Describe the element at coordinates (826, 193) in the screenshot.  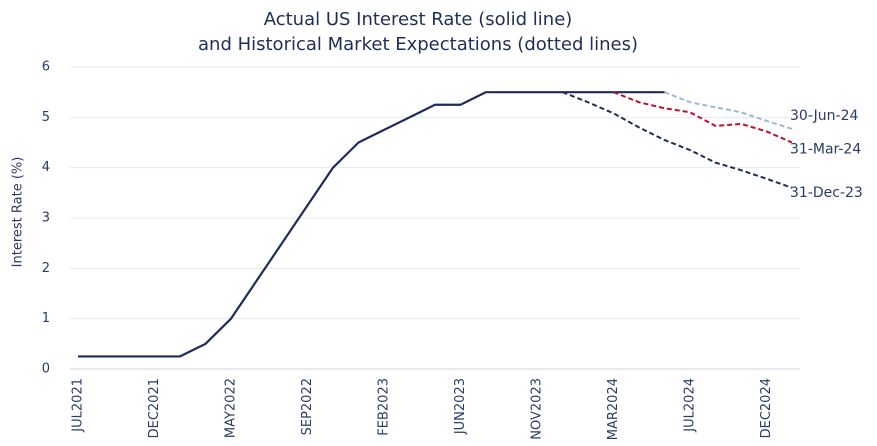
I see `series-end-label: 31-Dec-23` at that location.